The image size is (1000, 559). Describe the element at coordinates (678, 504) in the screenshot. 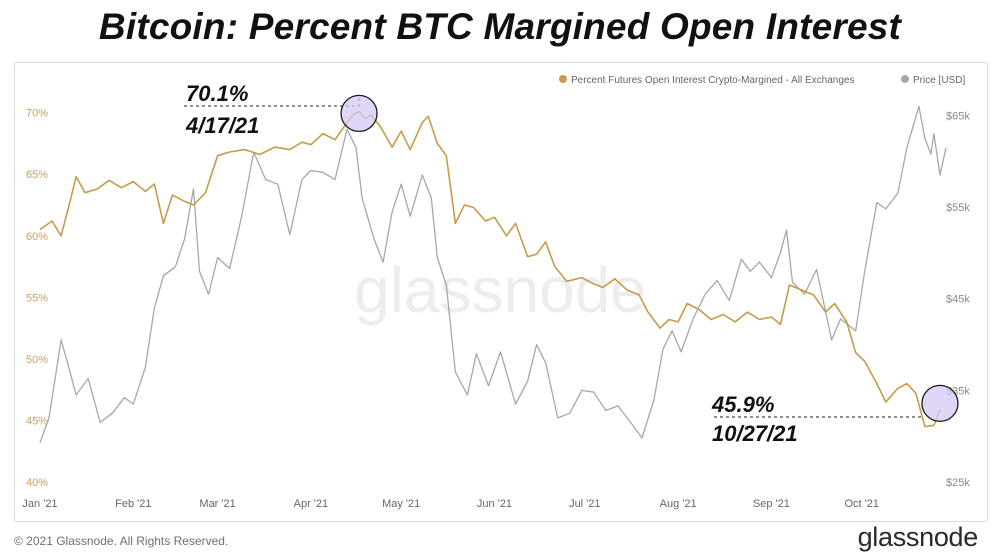

I see `x-tick-label: Aug '21` at that location.